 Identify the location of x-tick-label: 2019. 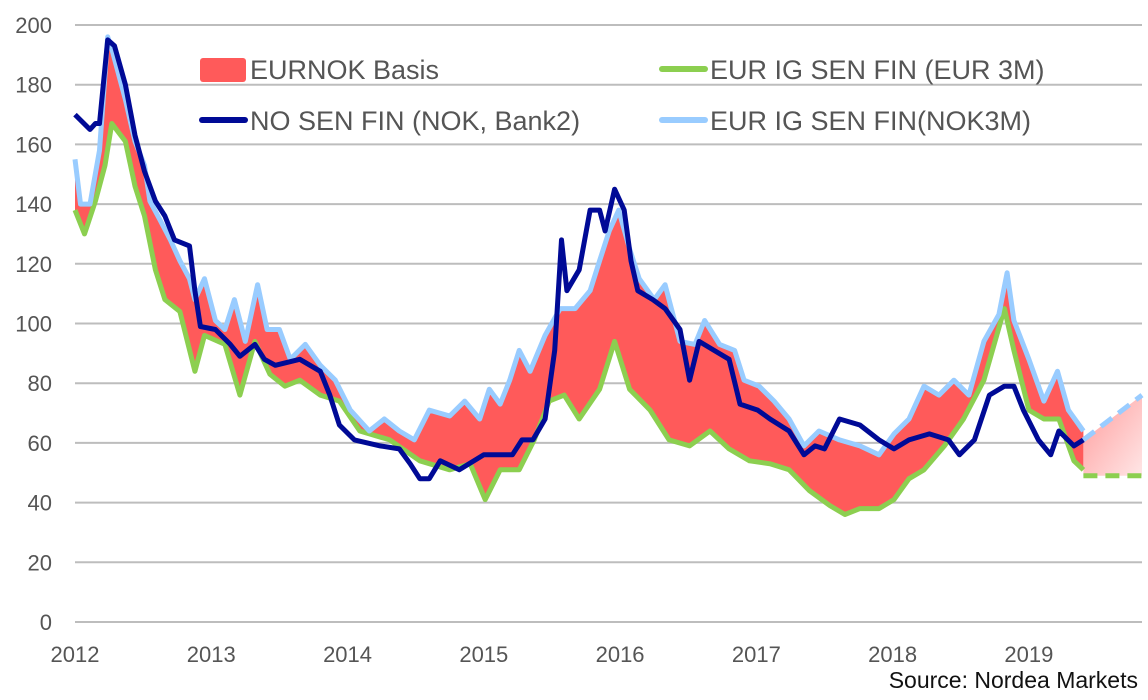
(1028, 654).